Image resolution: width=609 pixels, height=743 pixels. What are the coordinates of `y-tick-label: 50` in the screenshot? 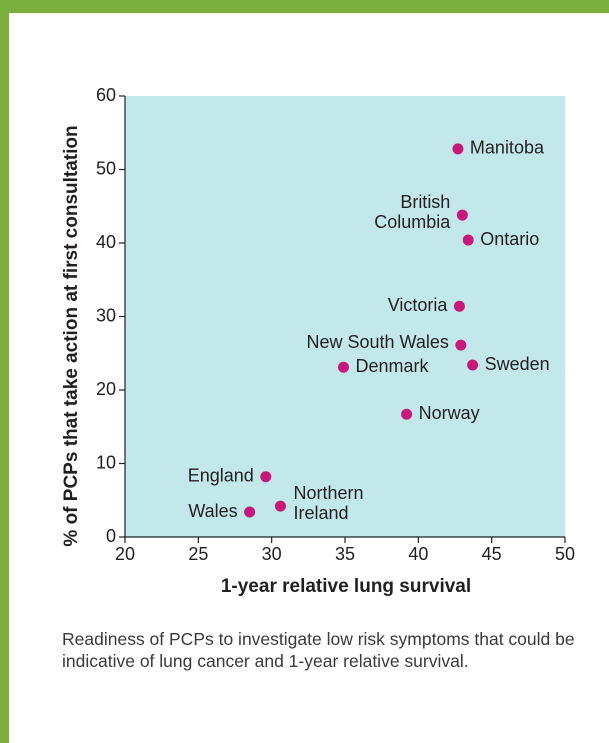 It's located at (106, 168).